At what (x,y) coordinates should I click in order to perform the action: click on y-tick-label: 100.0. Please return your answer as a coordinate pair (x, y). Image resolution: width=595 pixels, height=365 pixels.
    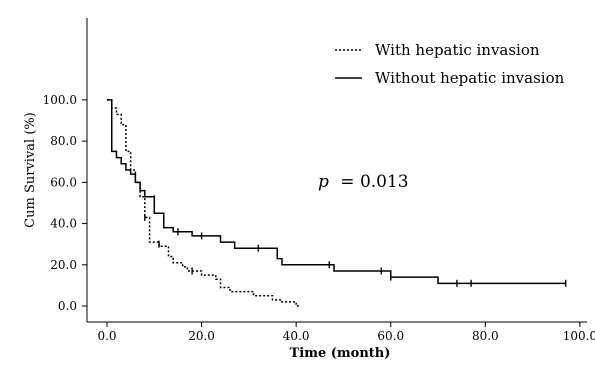
    Looking at the image, I should click on (60, 100).